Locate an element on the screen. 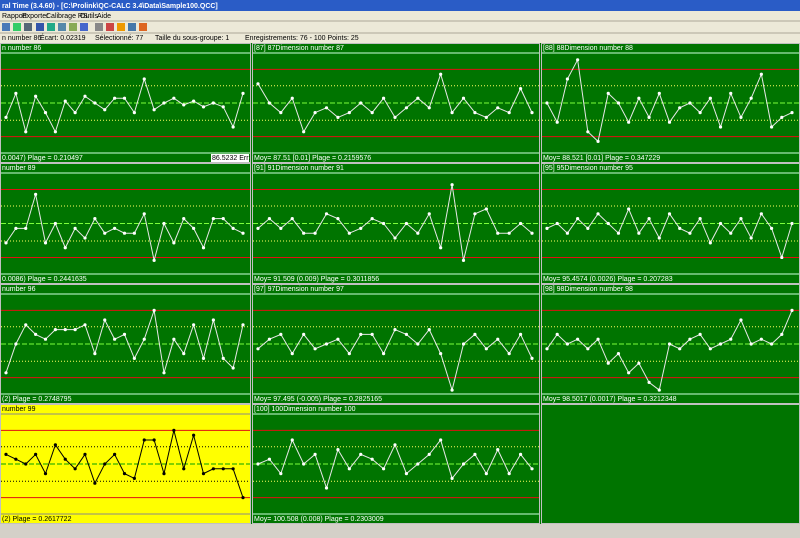 The width and height of the screenshot is (800, 538). status-field: Écart: 0.02319 is located at coordinates (63, 37).